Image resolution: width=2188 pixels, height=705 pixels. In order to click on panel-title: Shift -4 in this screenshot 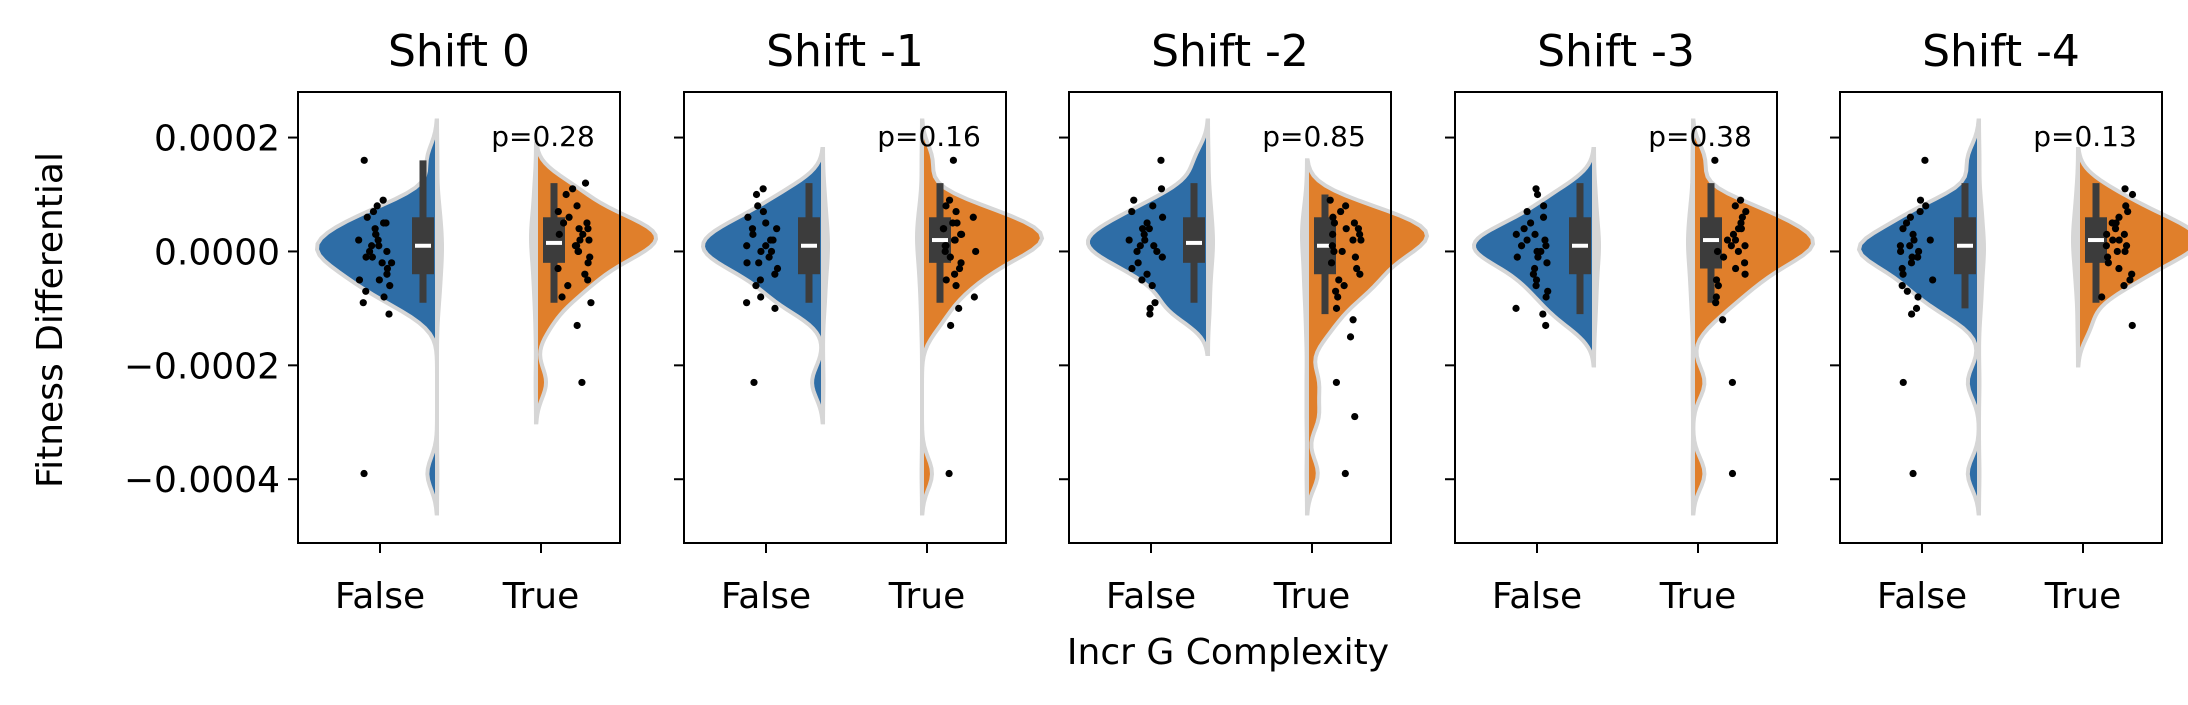, I will do `click(2001, 51)`.